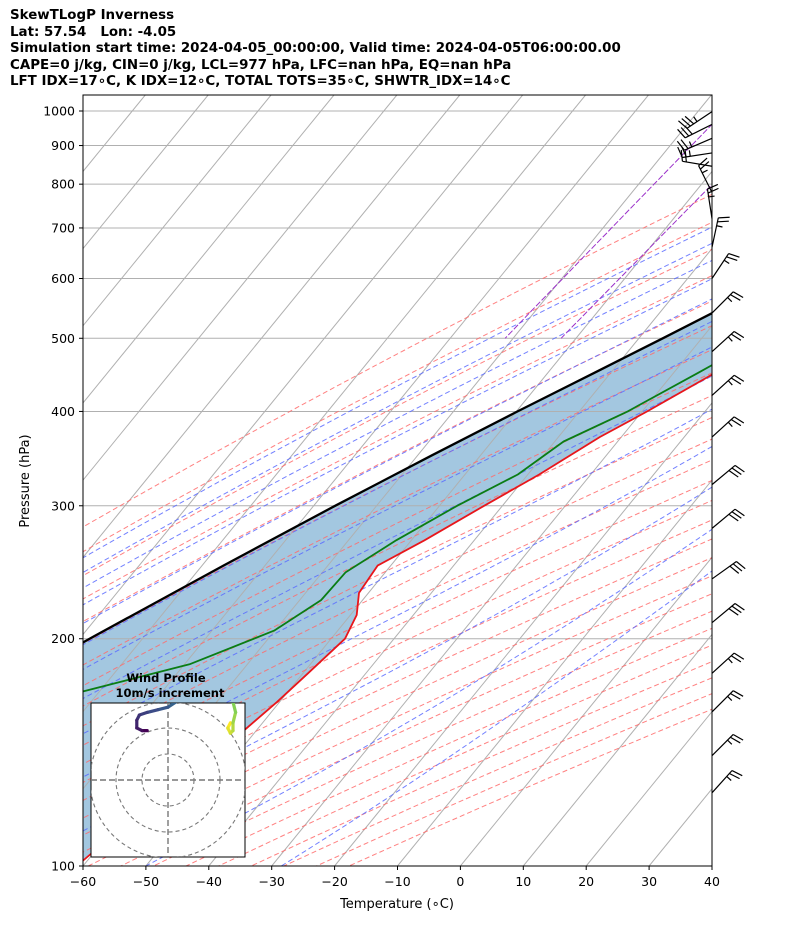 The width and height of the screenshot is (794, 937). What do you see at coordinates (63, 278) in the screenshot?
I see `y-tick-label: 600` at bounding box center [63, 278].